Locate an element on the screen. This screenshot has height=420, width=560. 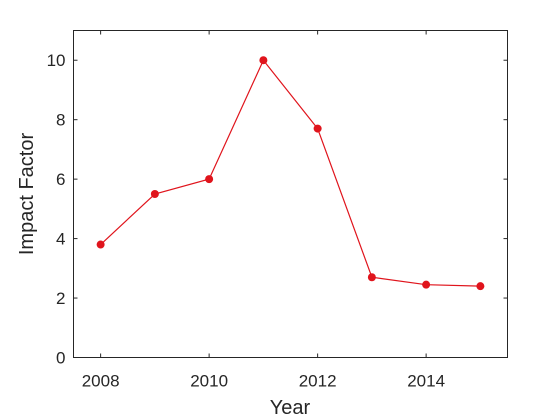
y-tick-label: 4 is located at coordinates (60, 239).